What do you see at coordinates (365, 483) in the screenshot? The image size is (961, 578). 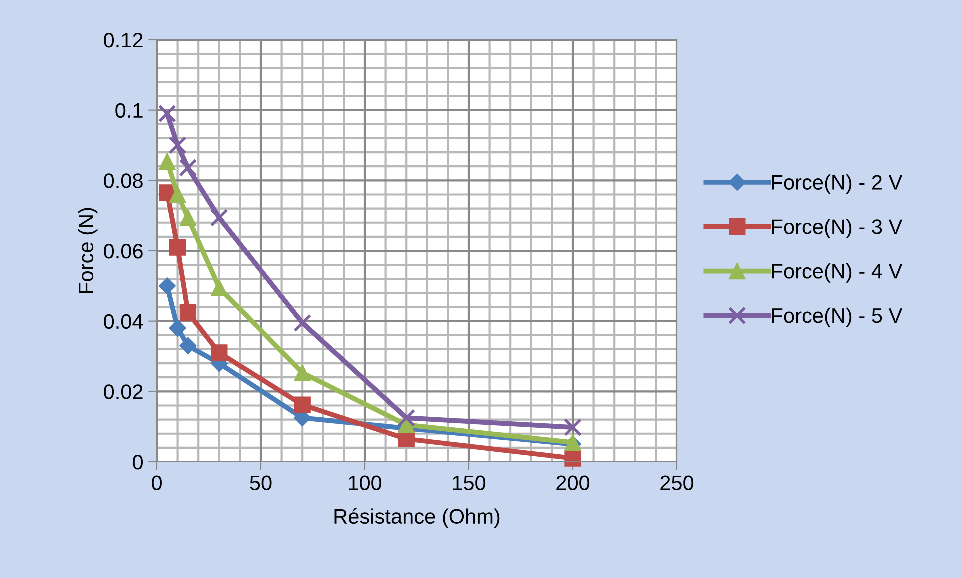 I see `x-tick-label: 100` at bounding box center [365, 483].